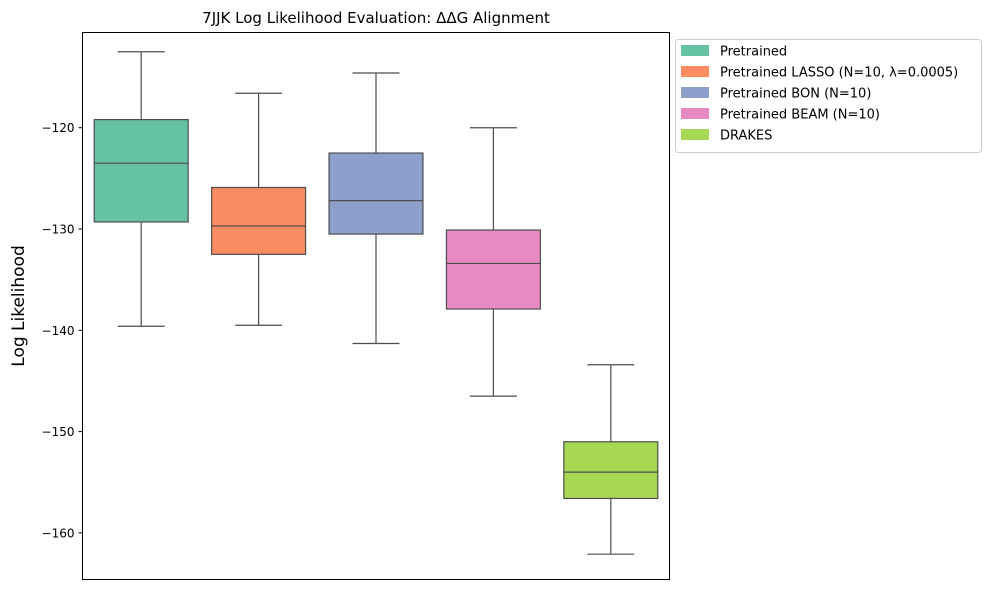 This screenshot has width=990, height=590. Describe the element at coordinates (839, 73) in the screenshot. I see `legend-label: Pretrained LASSO (N=10, λ=0.0005)` at that location.